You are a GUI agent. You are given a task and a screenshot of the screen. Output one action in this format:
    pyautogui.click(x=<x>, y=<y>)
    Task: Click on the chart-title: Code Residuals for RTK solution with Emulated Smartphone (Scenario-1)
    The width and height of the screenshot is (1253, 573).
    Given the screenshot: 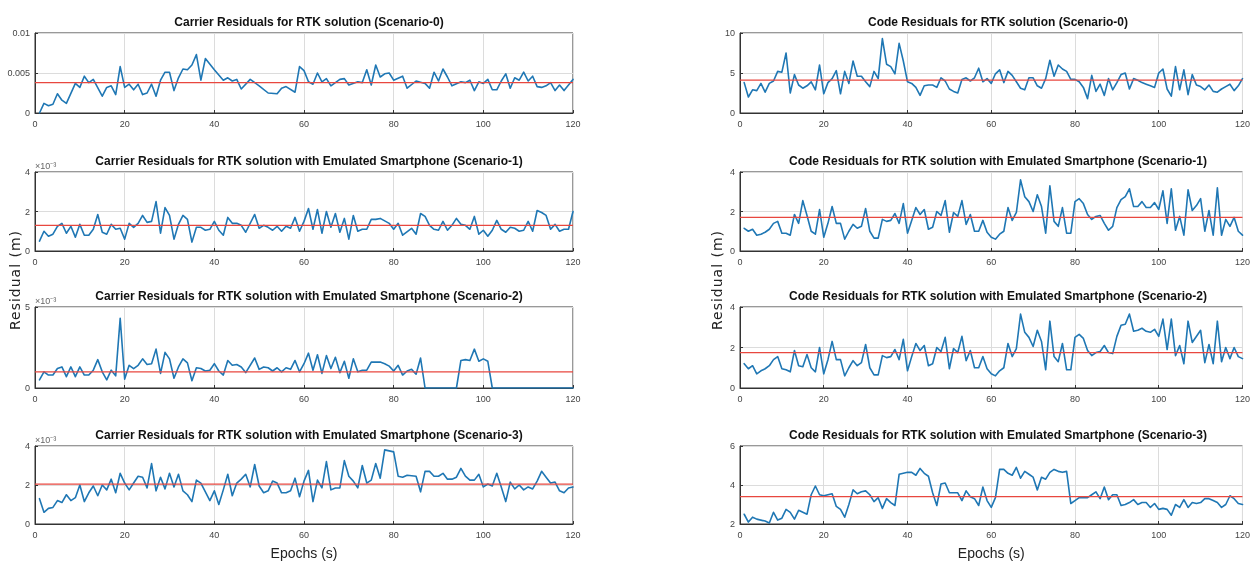 What is the action you would take?
    pyautogui.click(x=998, y=161)
    